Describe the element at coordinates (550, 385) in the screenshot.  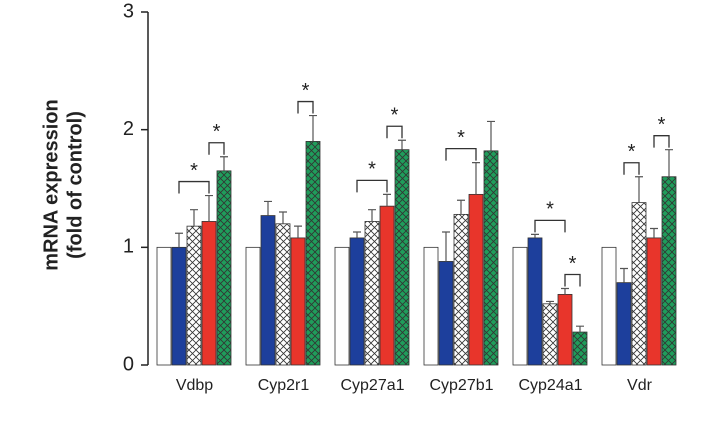
I see `x-tick-label: Cyp24a1` at that location.